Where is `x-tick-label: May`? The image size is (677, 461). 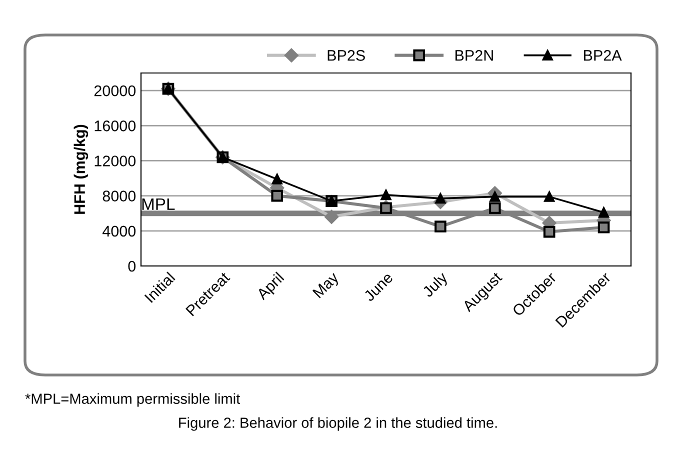
x-tick-label: May is located at coordinates (327, 285).